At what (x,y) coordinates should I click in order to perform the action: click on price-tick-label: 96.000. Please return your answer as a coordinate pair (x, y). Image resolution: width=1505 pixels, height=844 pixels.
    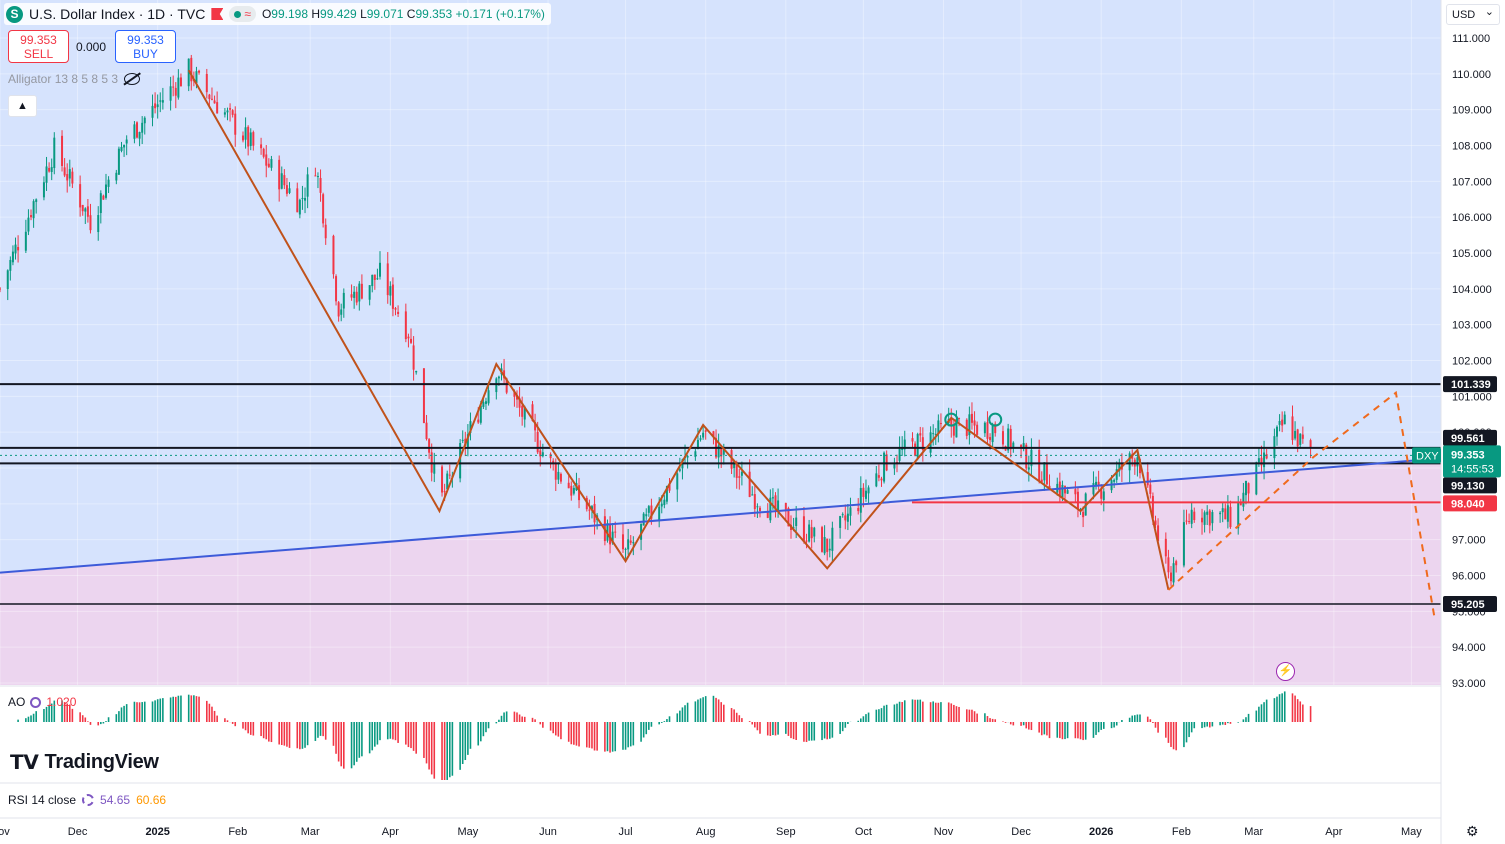
    Looking at the image, I should click on (1469, 577).